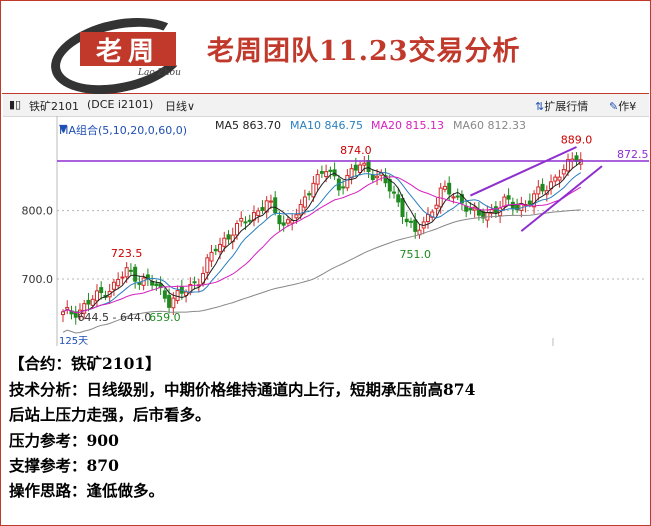 The image size is (651, 526). Describe the element at coordinates (566, 106) in the screenshot. I see `expand-label: 扩展行情` at that location.